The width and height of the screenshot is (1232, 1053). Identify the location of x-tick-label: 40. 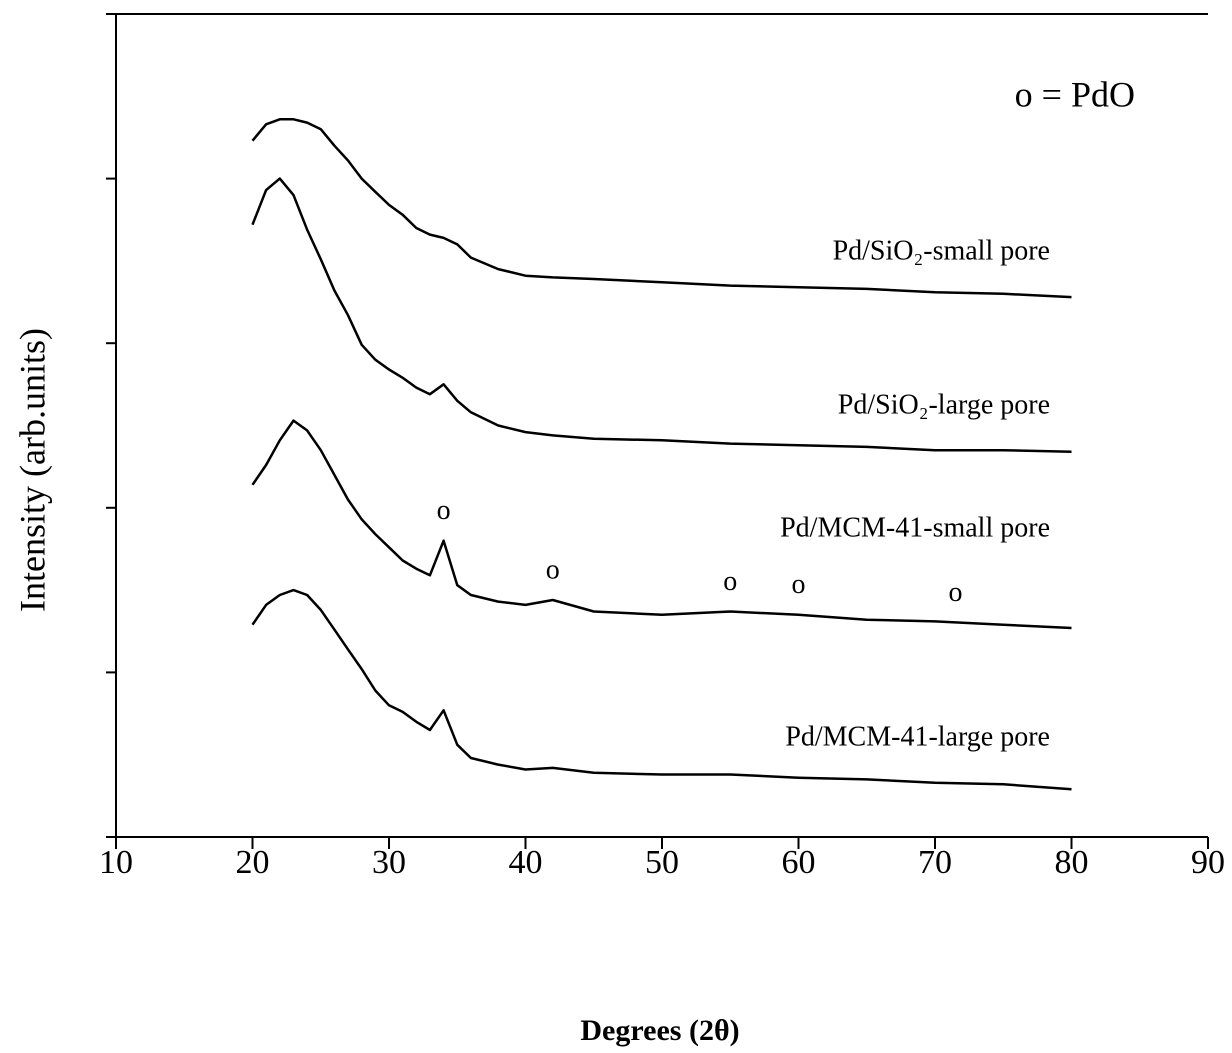
(526, 862).